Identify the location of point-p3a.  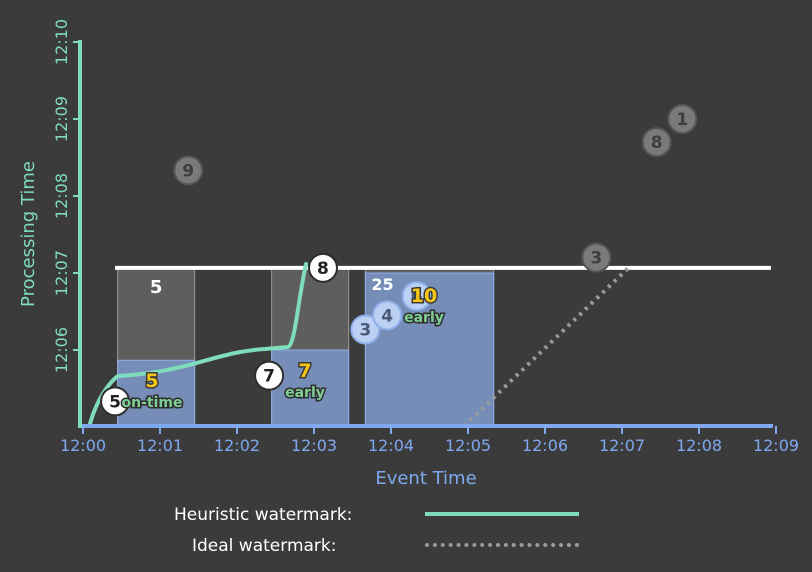
(365, 329).